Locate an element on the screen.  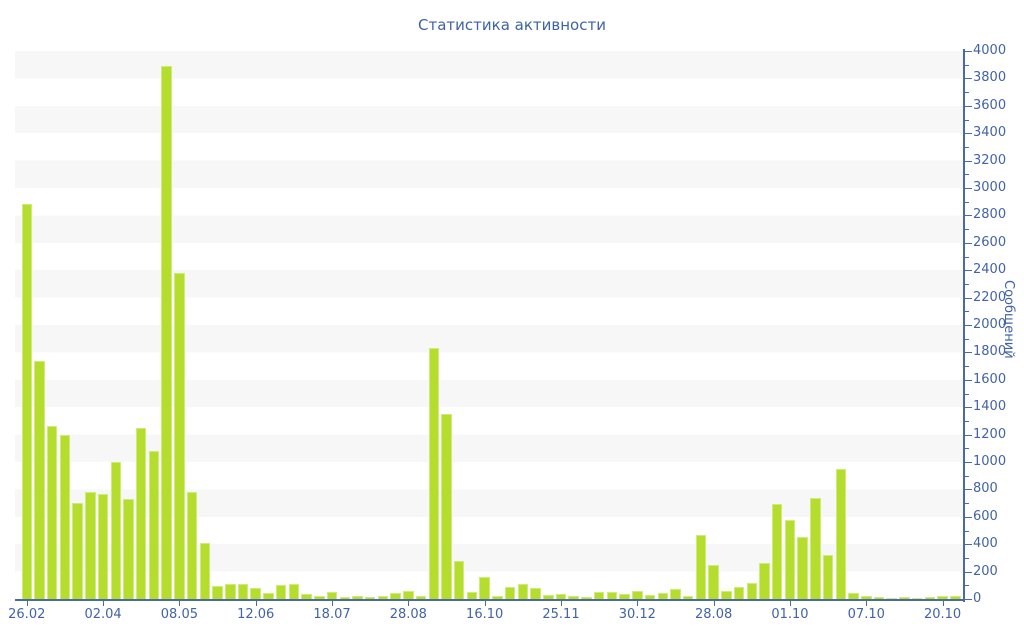
x-axis-tick-label: 20.10 is located at coordinates (942, 614).